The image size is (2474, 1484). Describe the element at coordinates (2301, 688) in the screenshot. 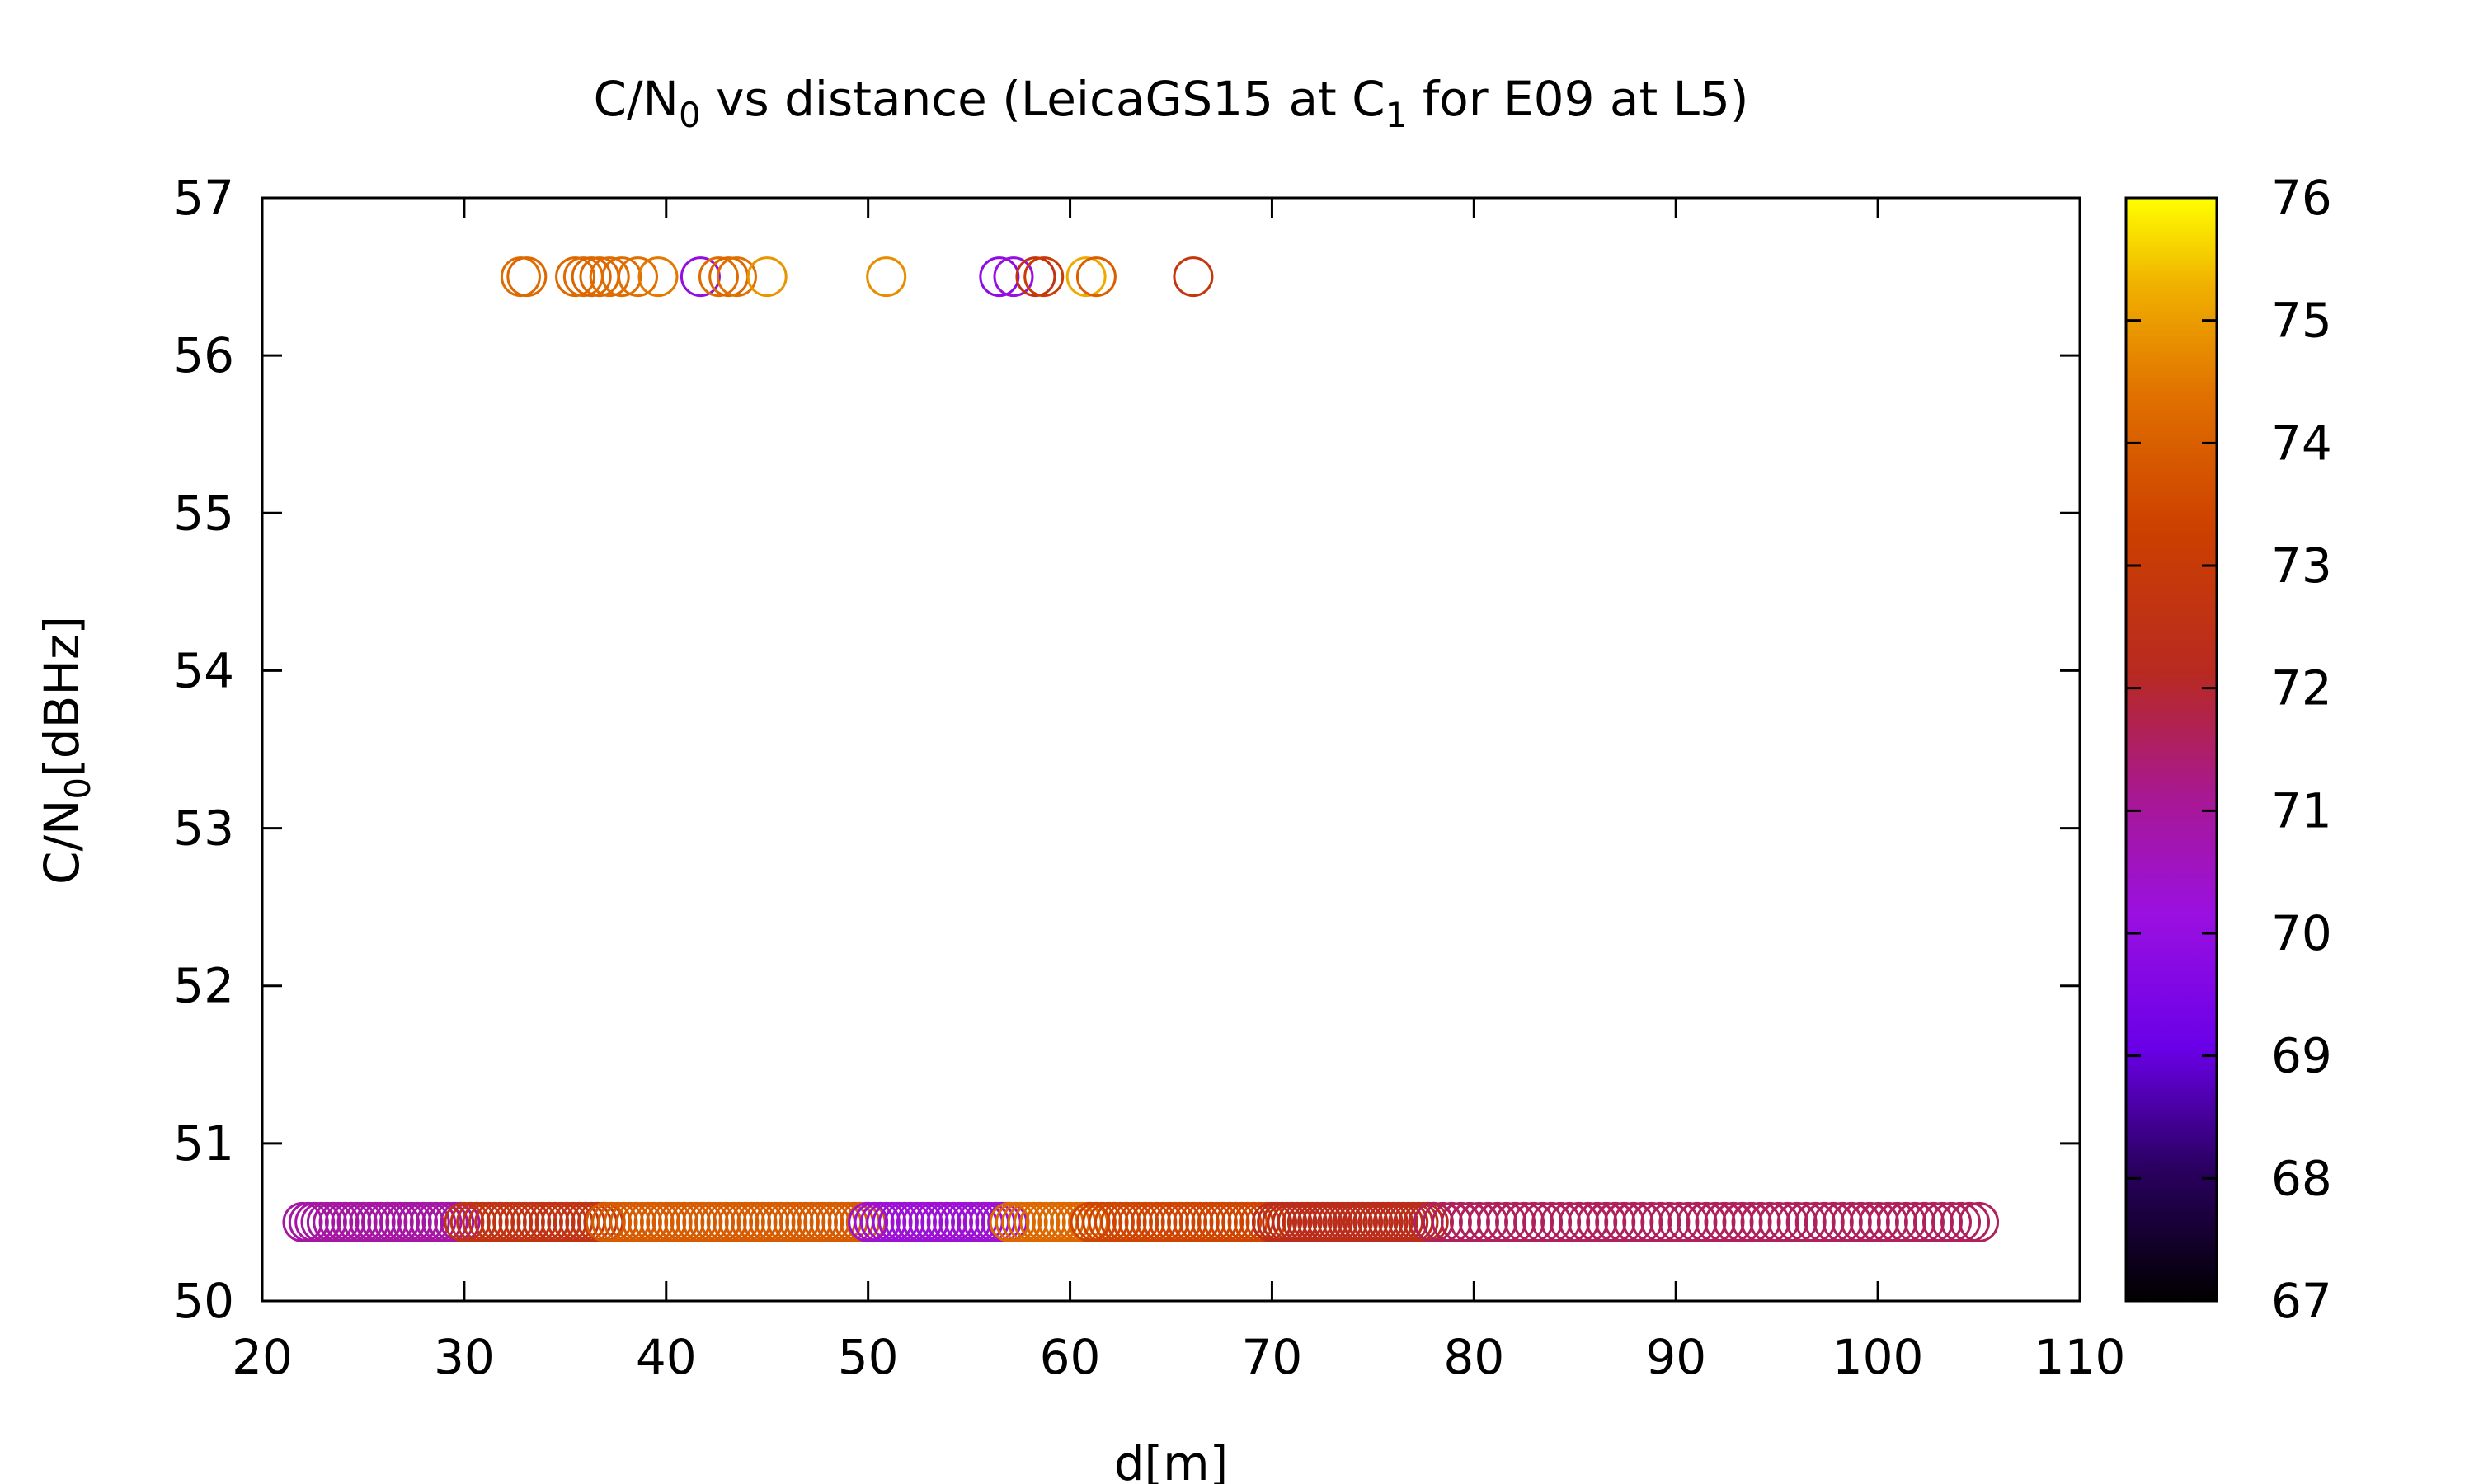

I see `colorbar-tick-label: 72` at that location.